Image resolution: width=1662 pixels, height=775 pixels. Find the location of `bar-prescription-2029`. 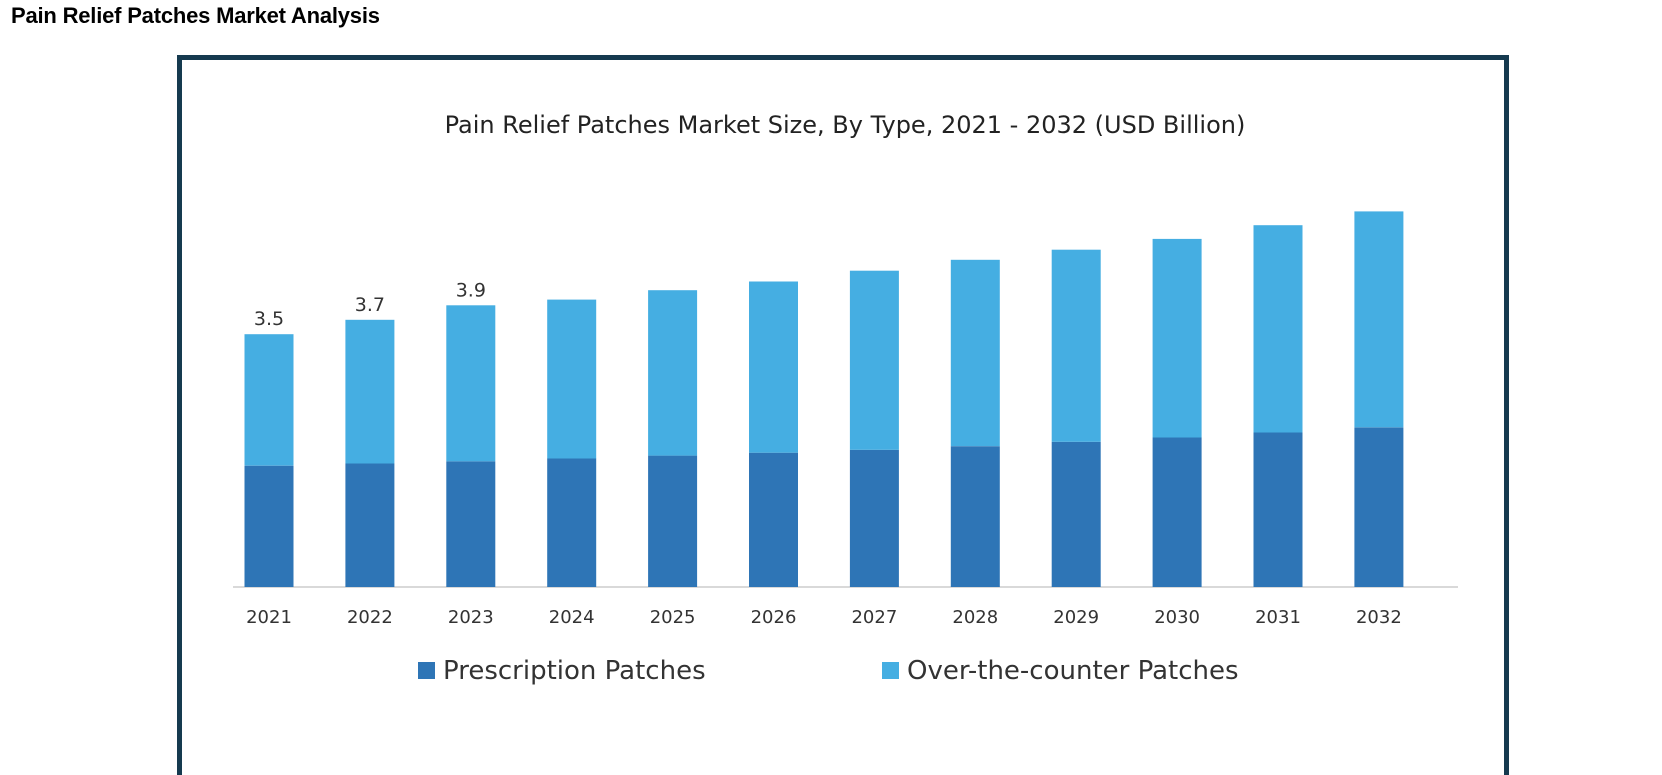

bar-prescription-2029 is located at coordinates (1076, 514).